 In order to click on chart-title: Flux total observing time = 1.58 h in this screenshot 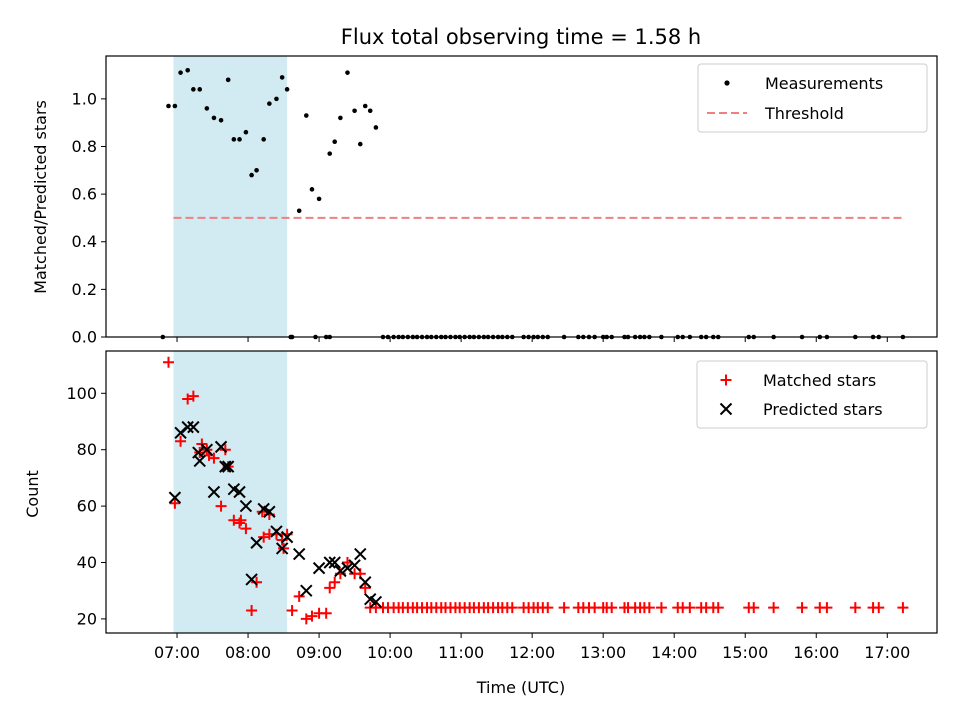, I will do `click(521, 37)`.